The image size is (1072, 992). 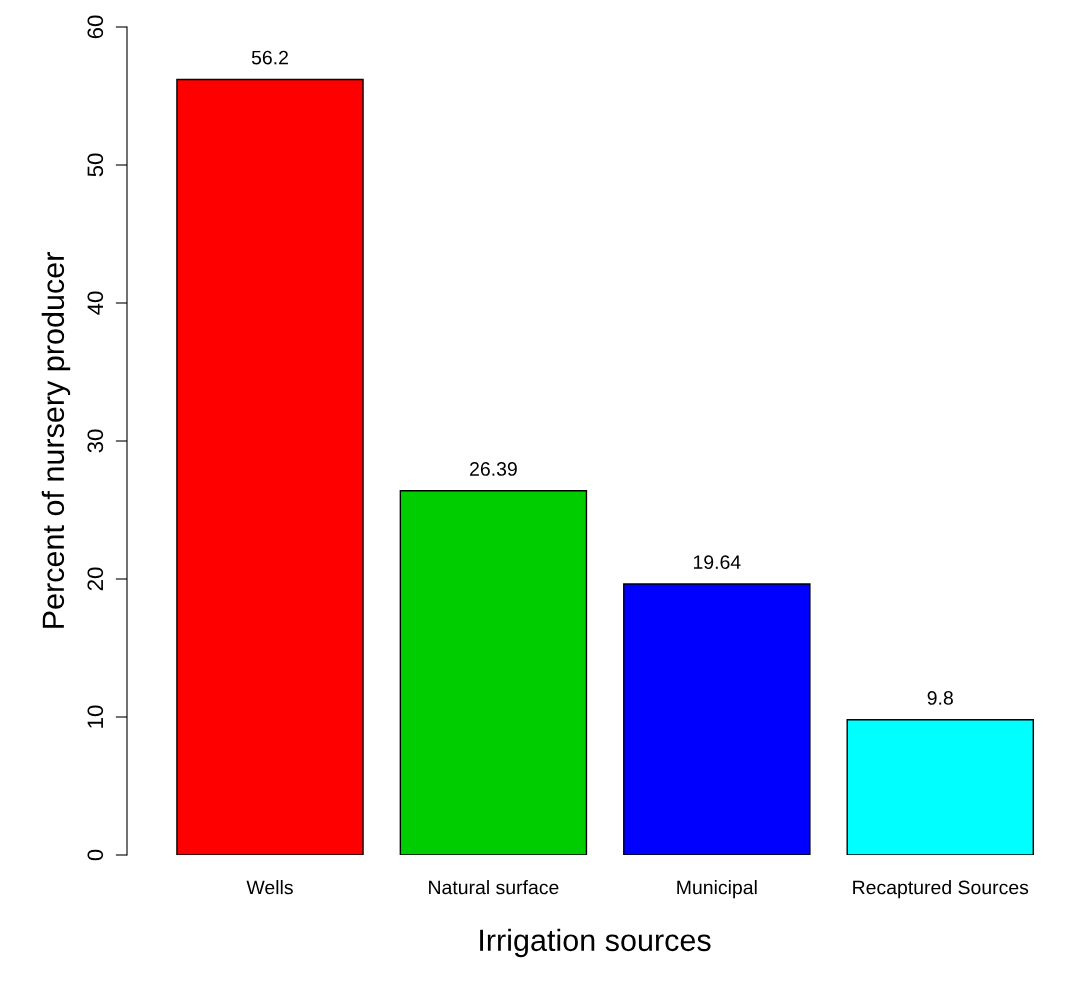 I want to click on x-tick-label: Wells, so click(x=269, y=887).